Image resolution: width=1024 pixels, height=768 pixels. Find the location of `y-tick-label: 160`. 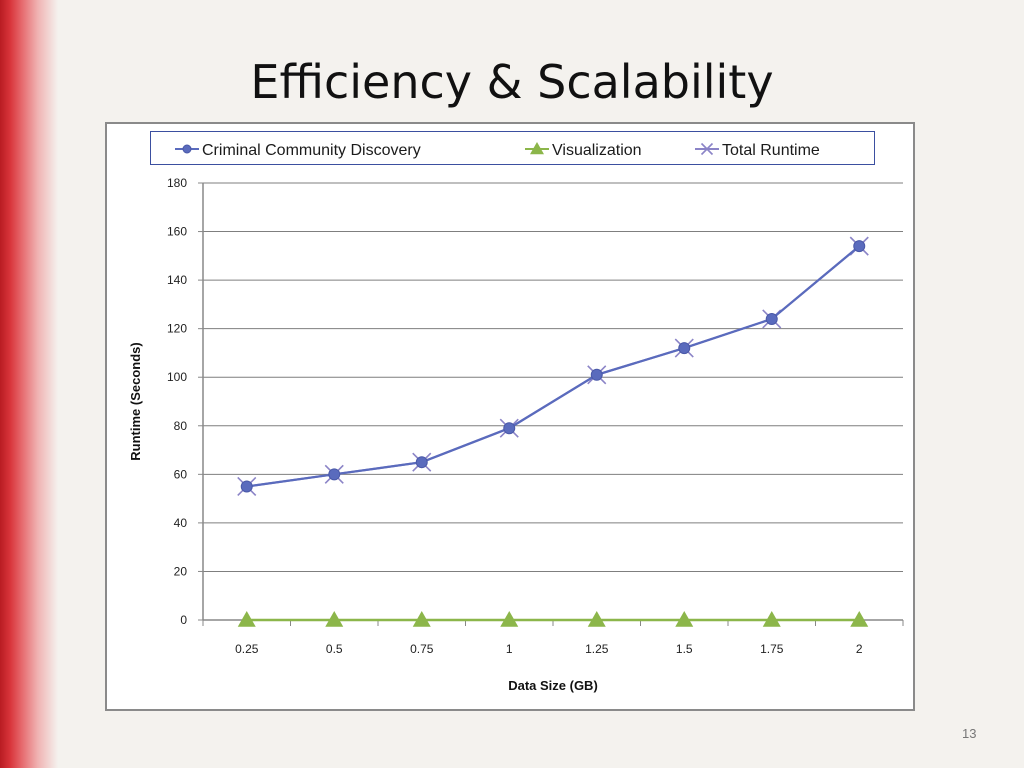

y-tick-label: 160 is located at coordinates (177, 232).